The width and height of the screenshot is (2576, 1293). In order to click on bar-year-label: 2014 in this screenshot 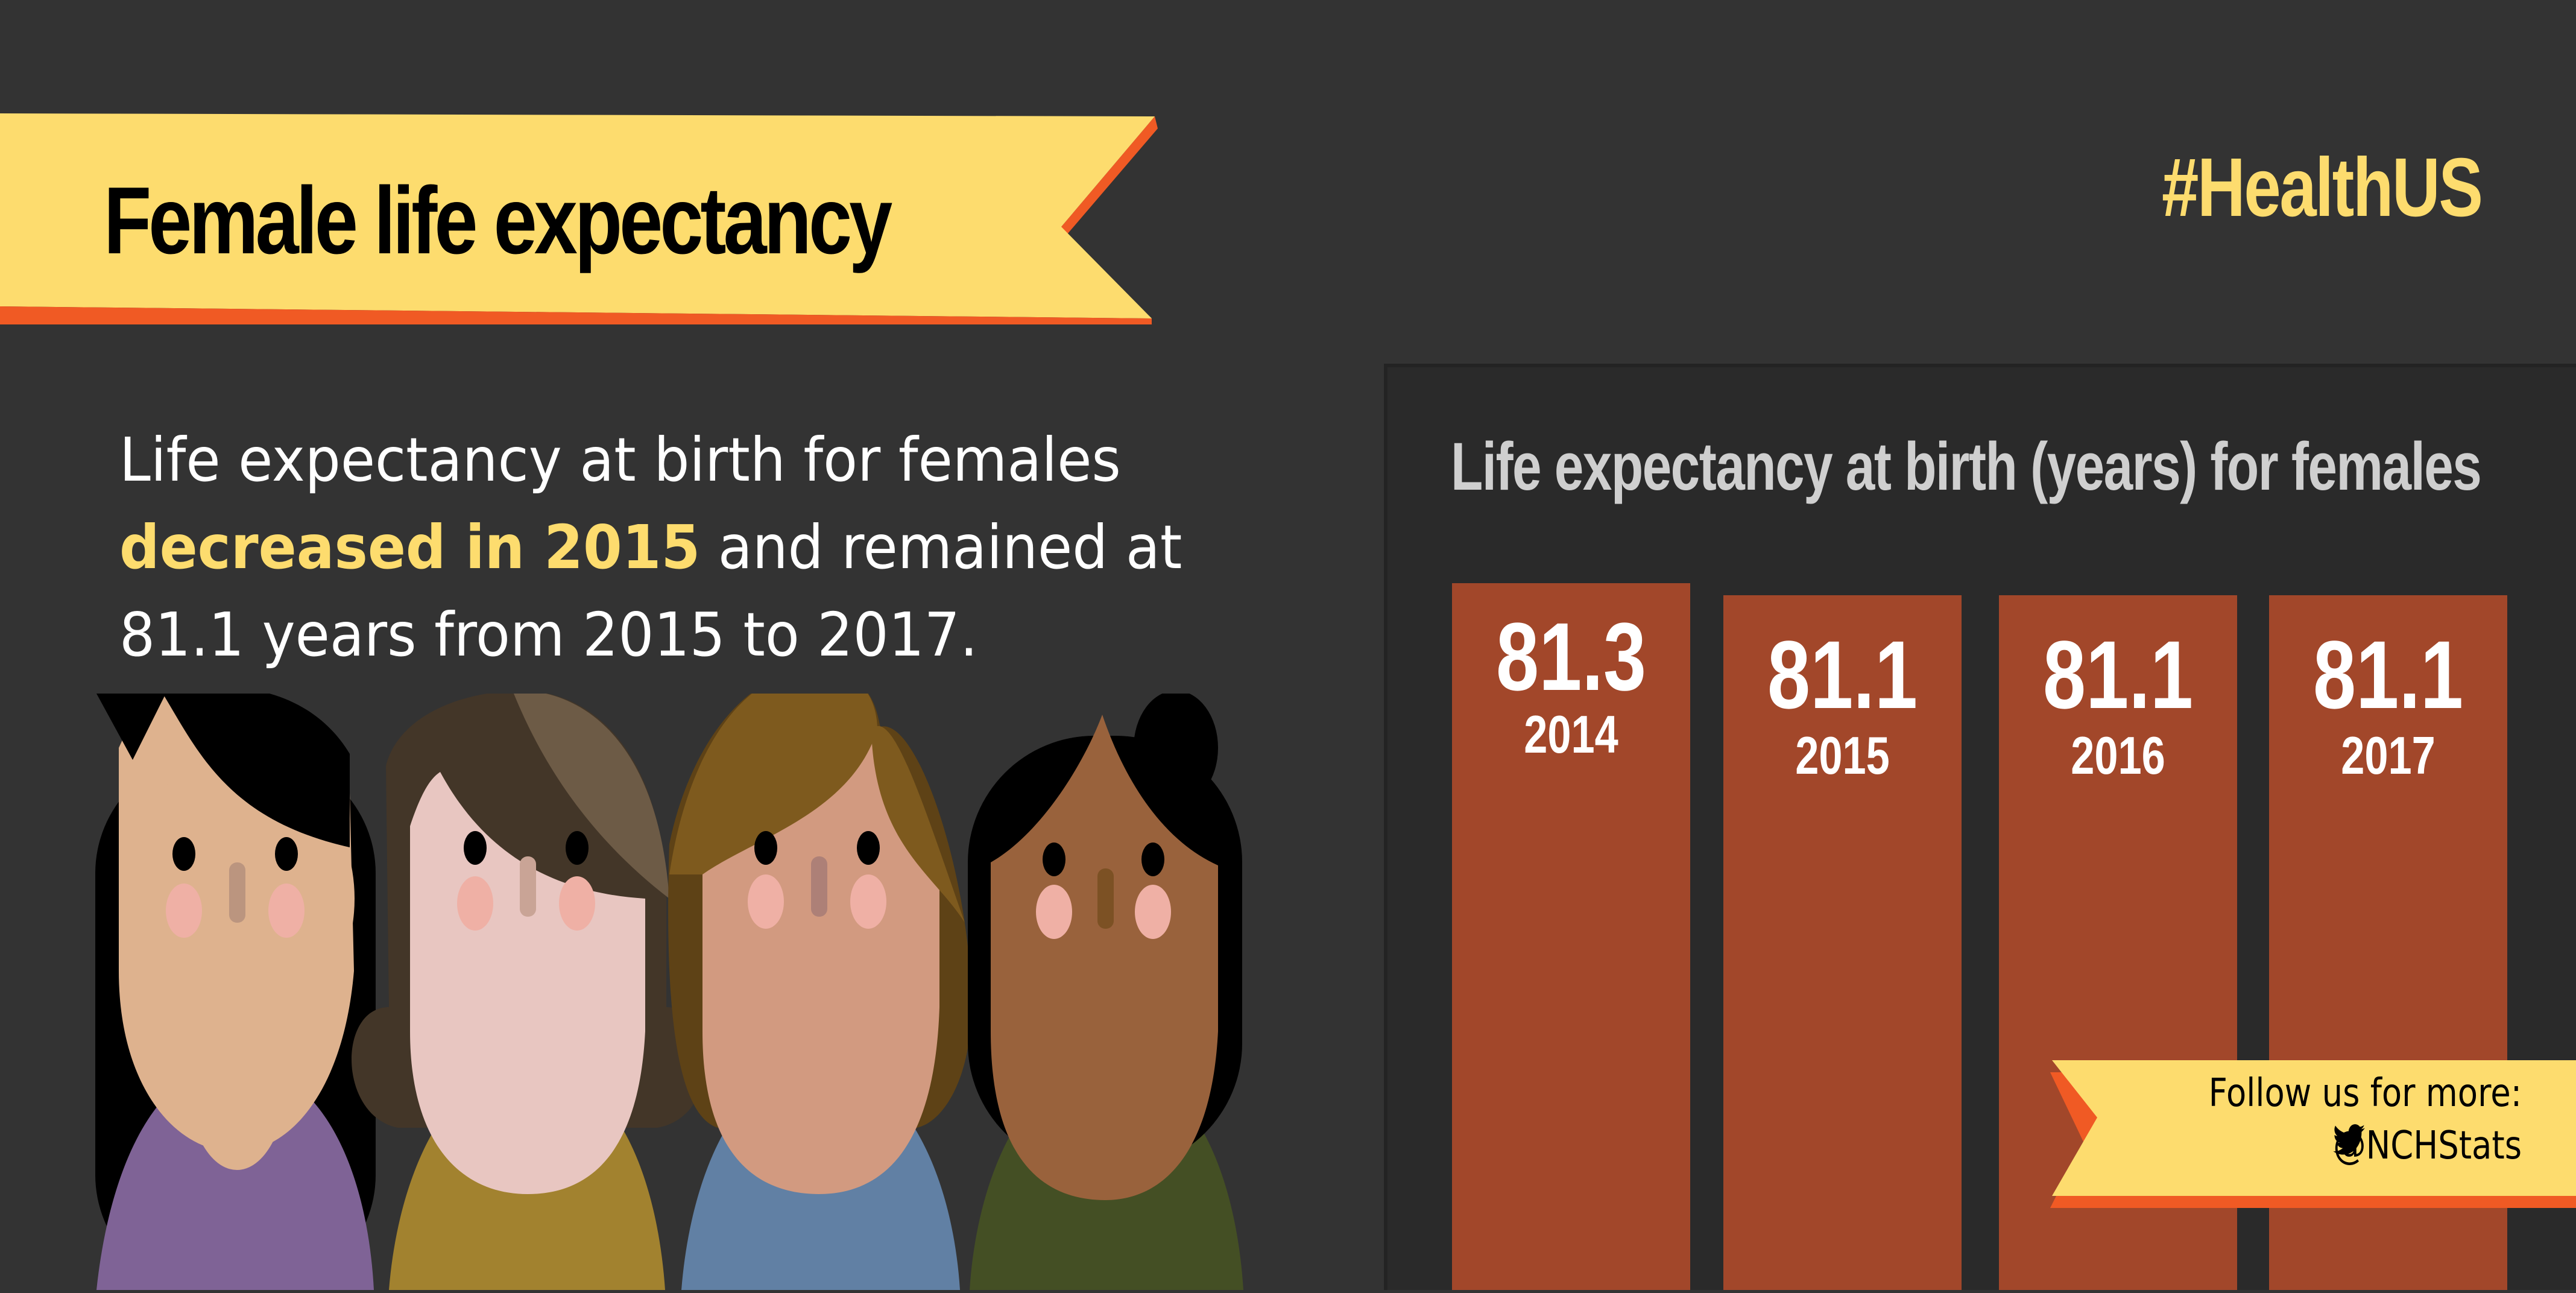, I will do `click(1571, 734)`.